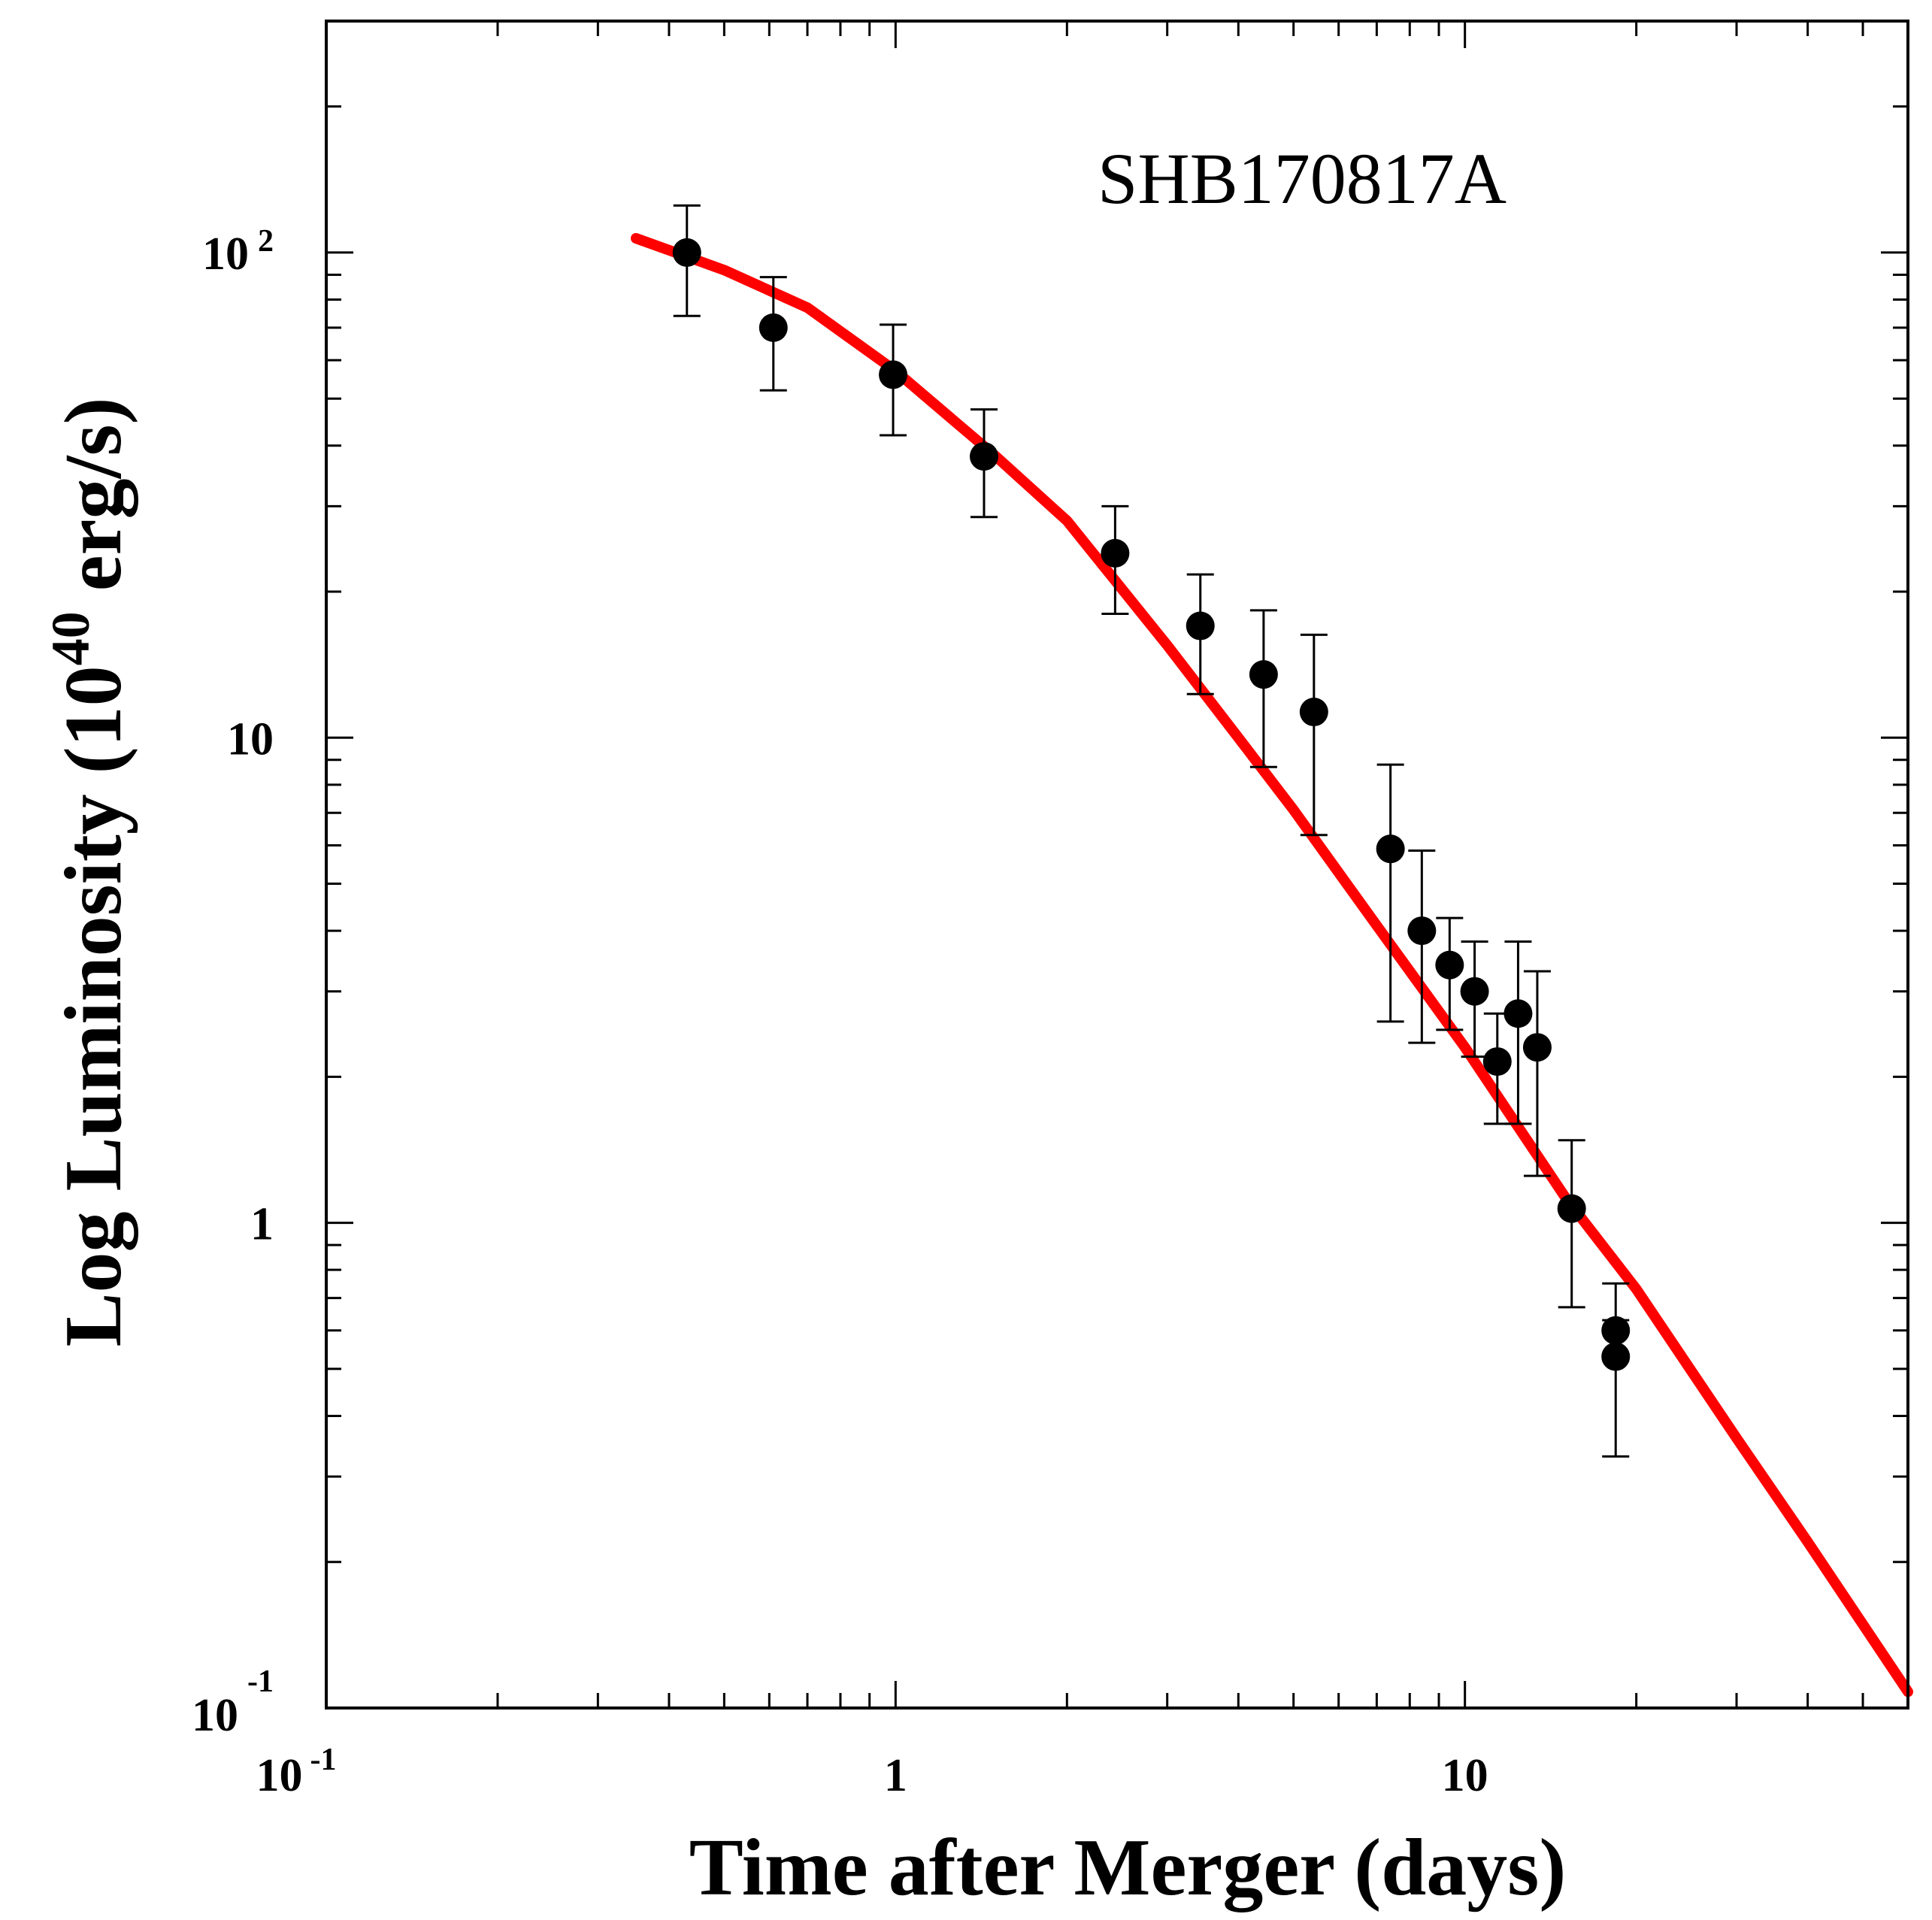  What do you see at coordinates (262, 1225) in the screenshot?
I see `y-tick-label: 1` at bounding box center [262, 1225].